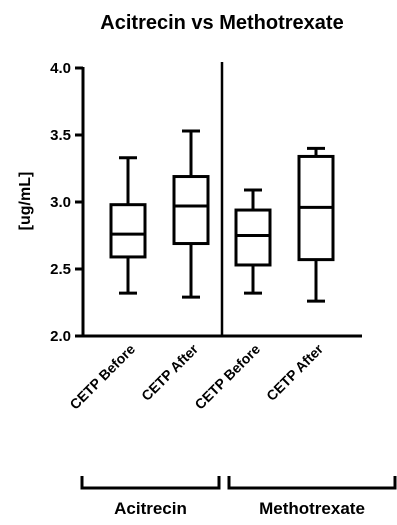 This screenshot has width=397, height=525. What do you see at coordinates (150, 508) in the screenshot?
I see `group-label: Acitrecin` at bounding box center [150, 508].